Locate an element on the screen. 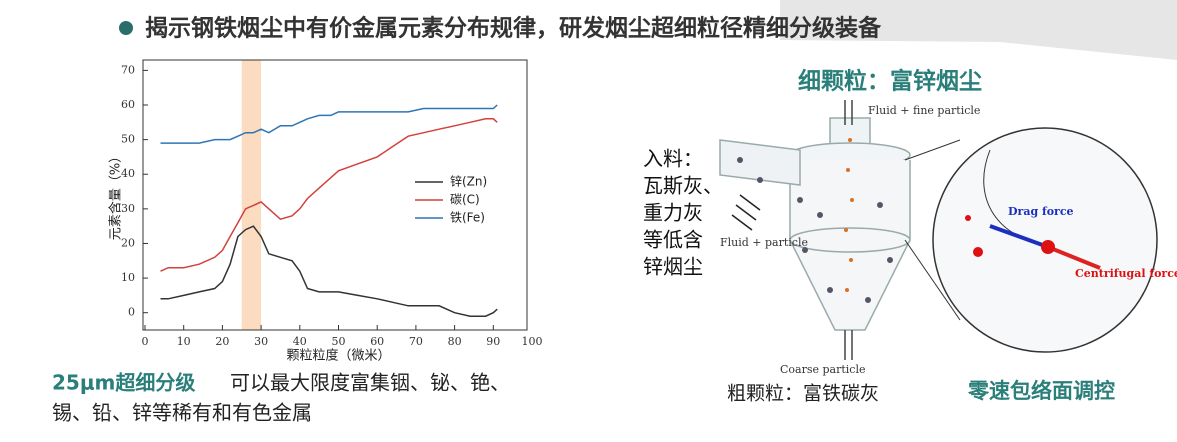  centrifugal-arrow is located at coordinates (1074, 257).